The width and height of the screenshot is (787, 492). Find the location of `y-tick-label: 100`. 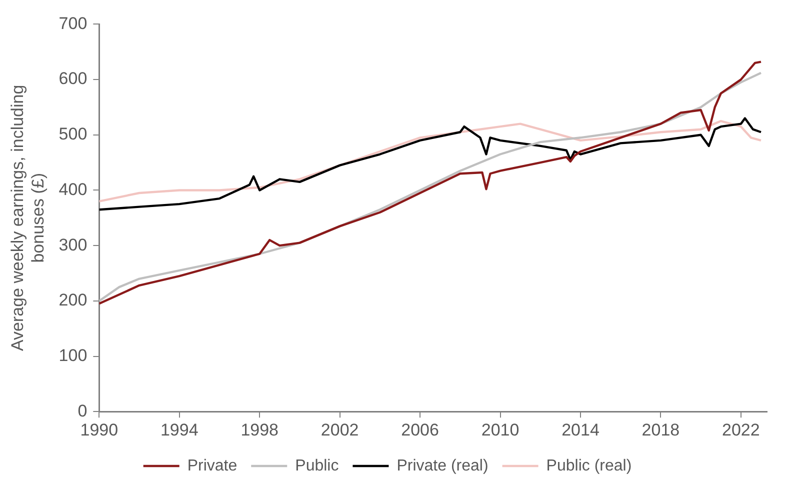

y-tick-label: 100 is located at coordinates (73, 355).